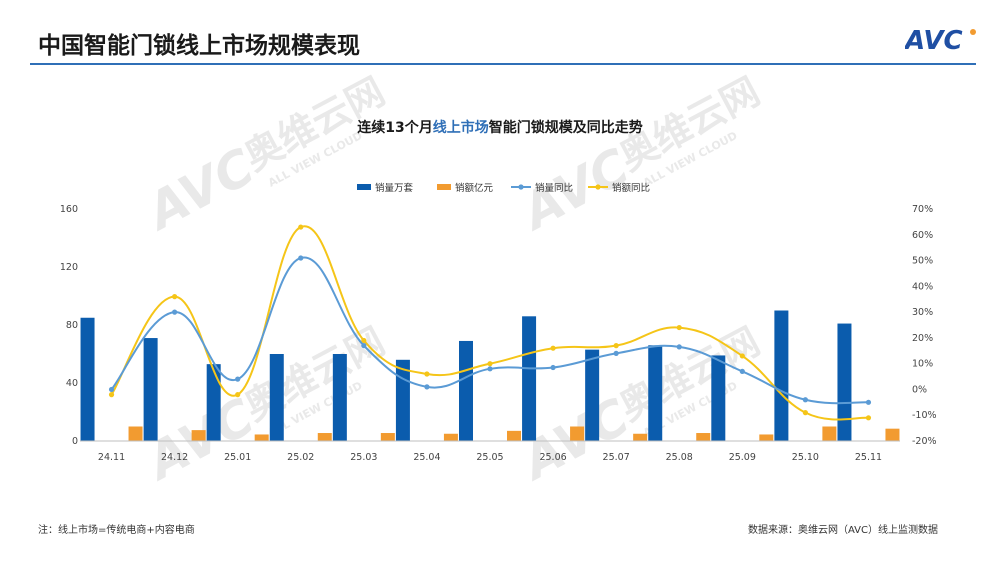 This screenshot has width=1000, height=562. Describe the element at coordinates (805, 457) in the screenshot. I see `x-tick-label: 25.10` at that location.